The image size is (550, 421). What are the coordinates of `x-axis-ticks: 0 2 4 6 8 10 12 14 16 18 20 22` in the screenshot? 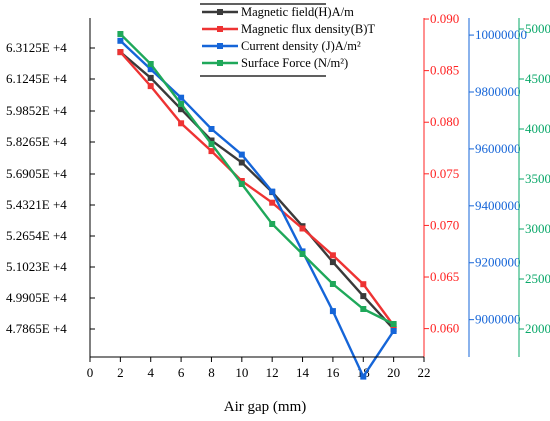 It's located at (259, 368).